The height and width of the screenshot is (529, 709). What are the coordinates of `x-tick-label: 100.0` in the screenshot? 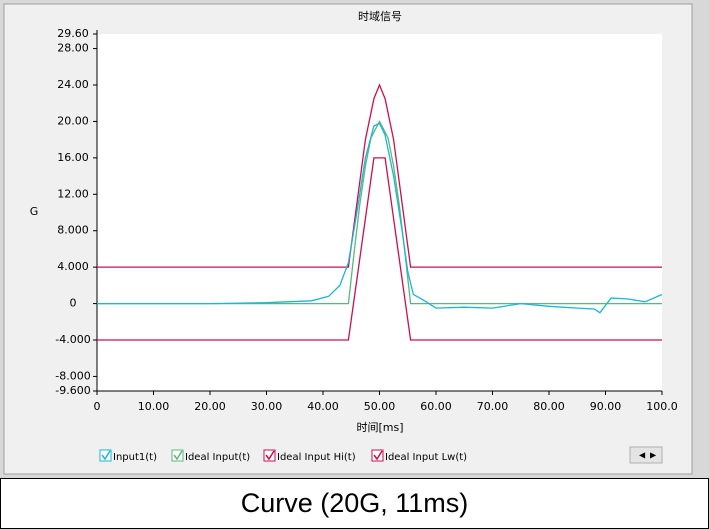 It's located at (662, 406).